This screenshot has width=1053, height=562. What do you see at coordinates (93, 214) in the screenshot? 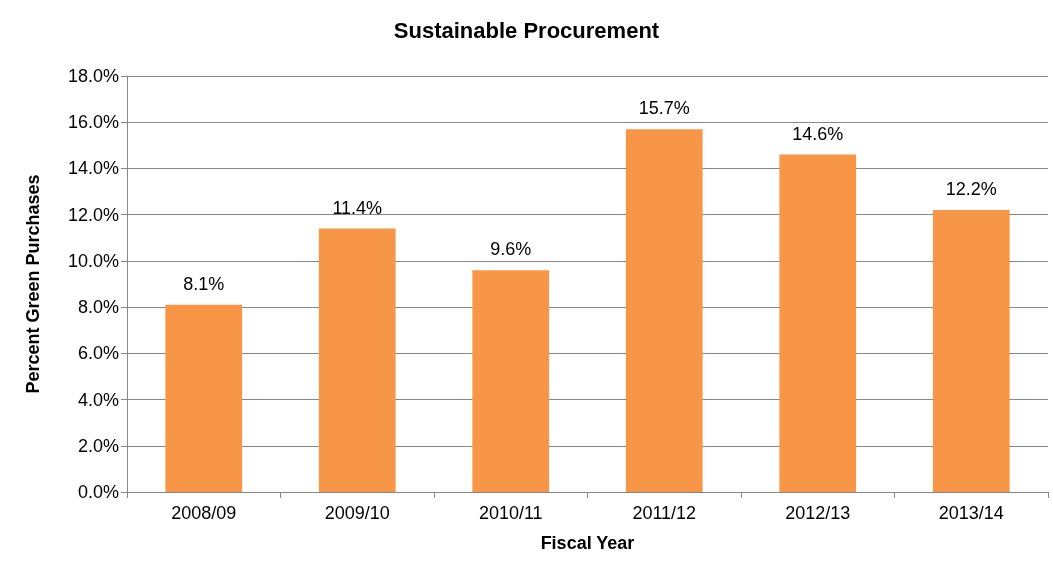
I see `y-tick-label: 12.0%` at bounding box center [93, 214].